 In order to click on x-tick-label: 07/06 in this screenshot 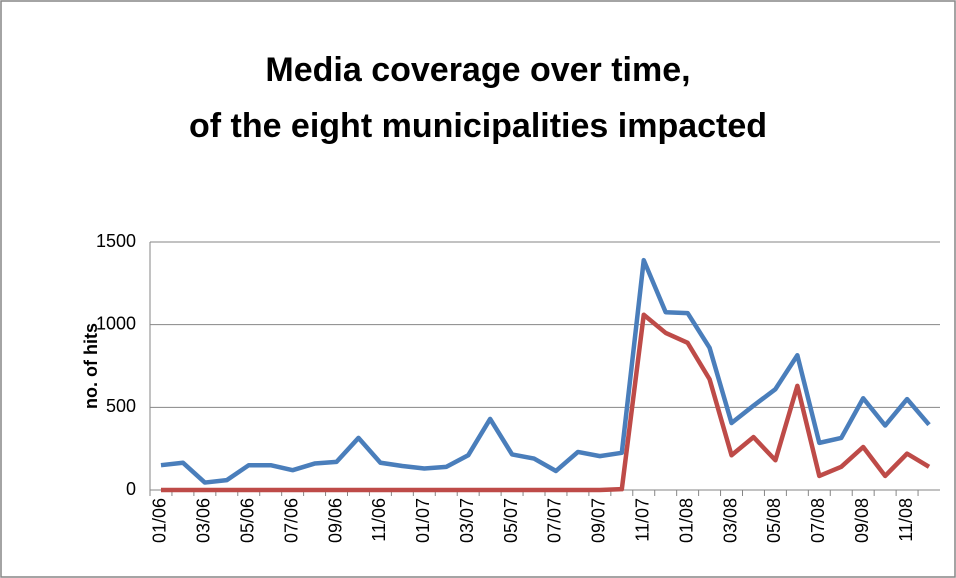, I will do `click(291, 520)`.